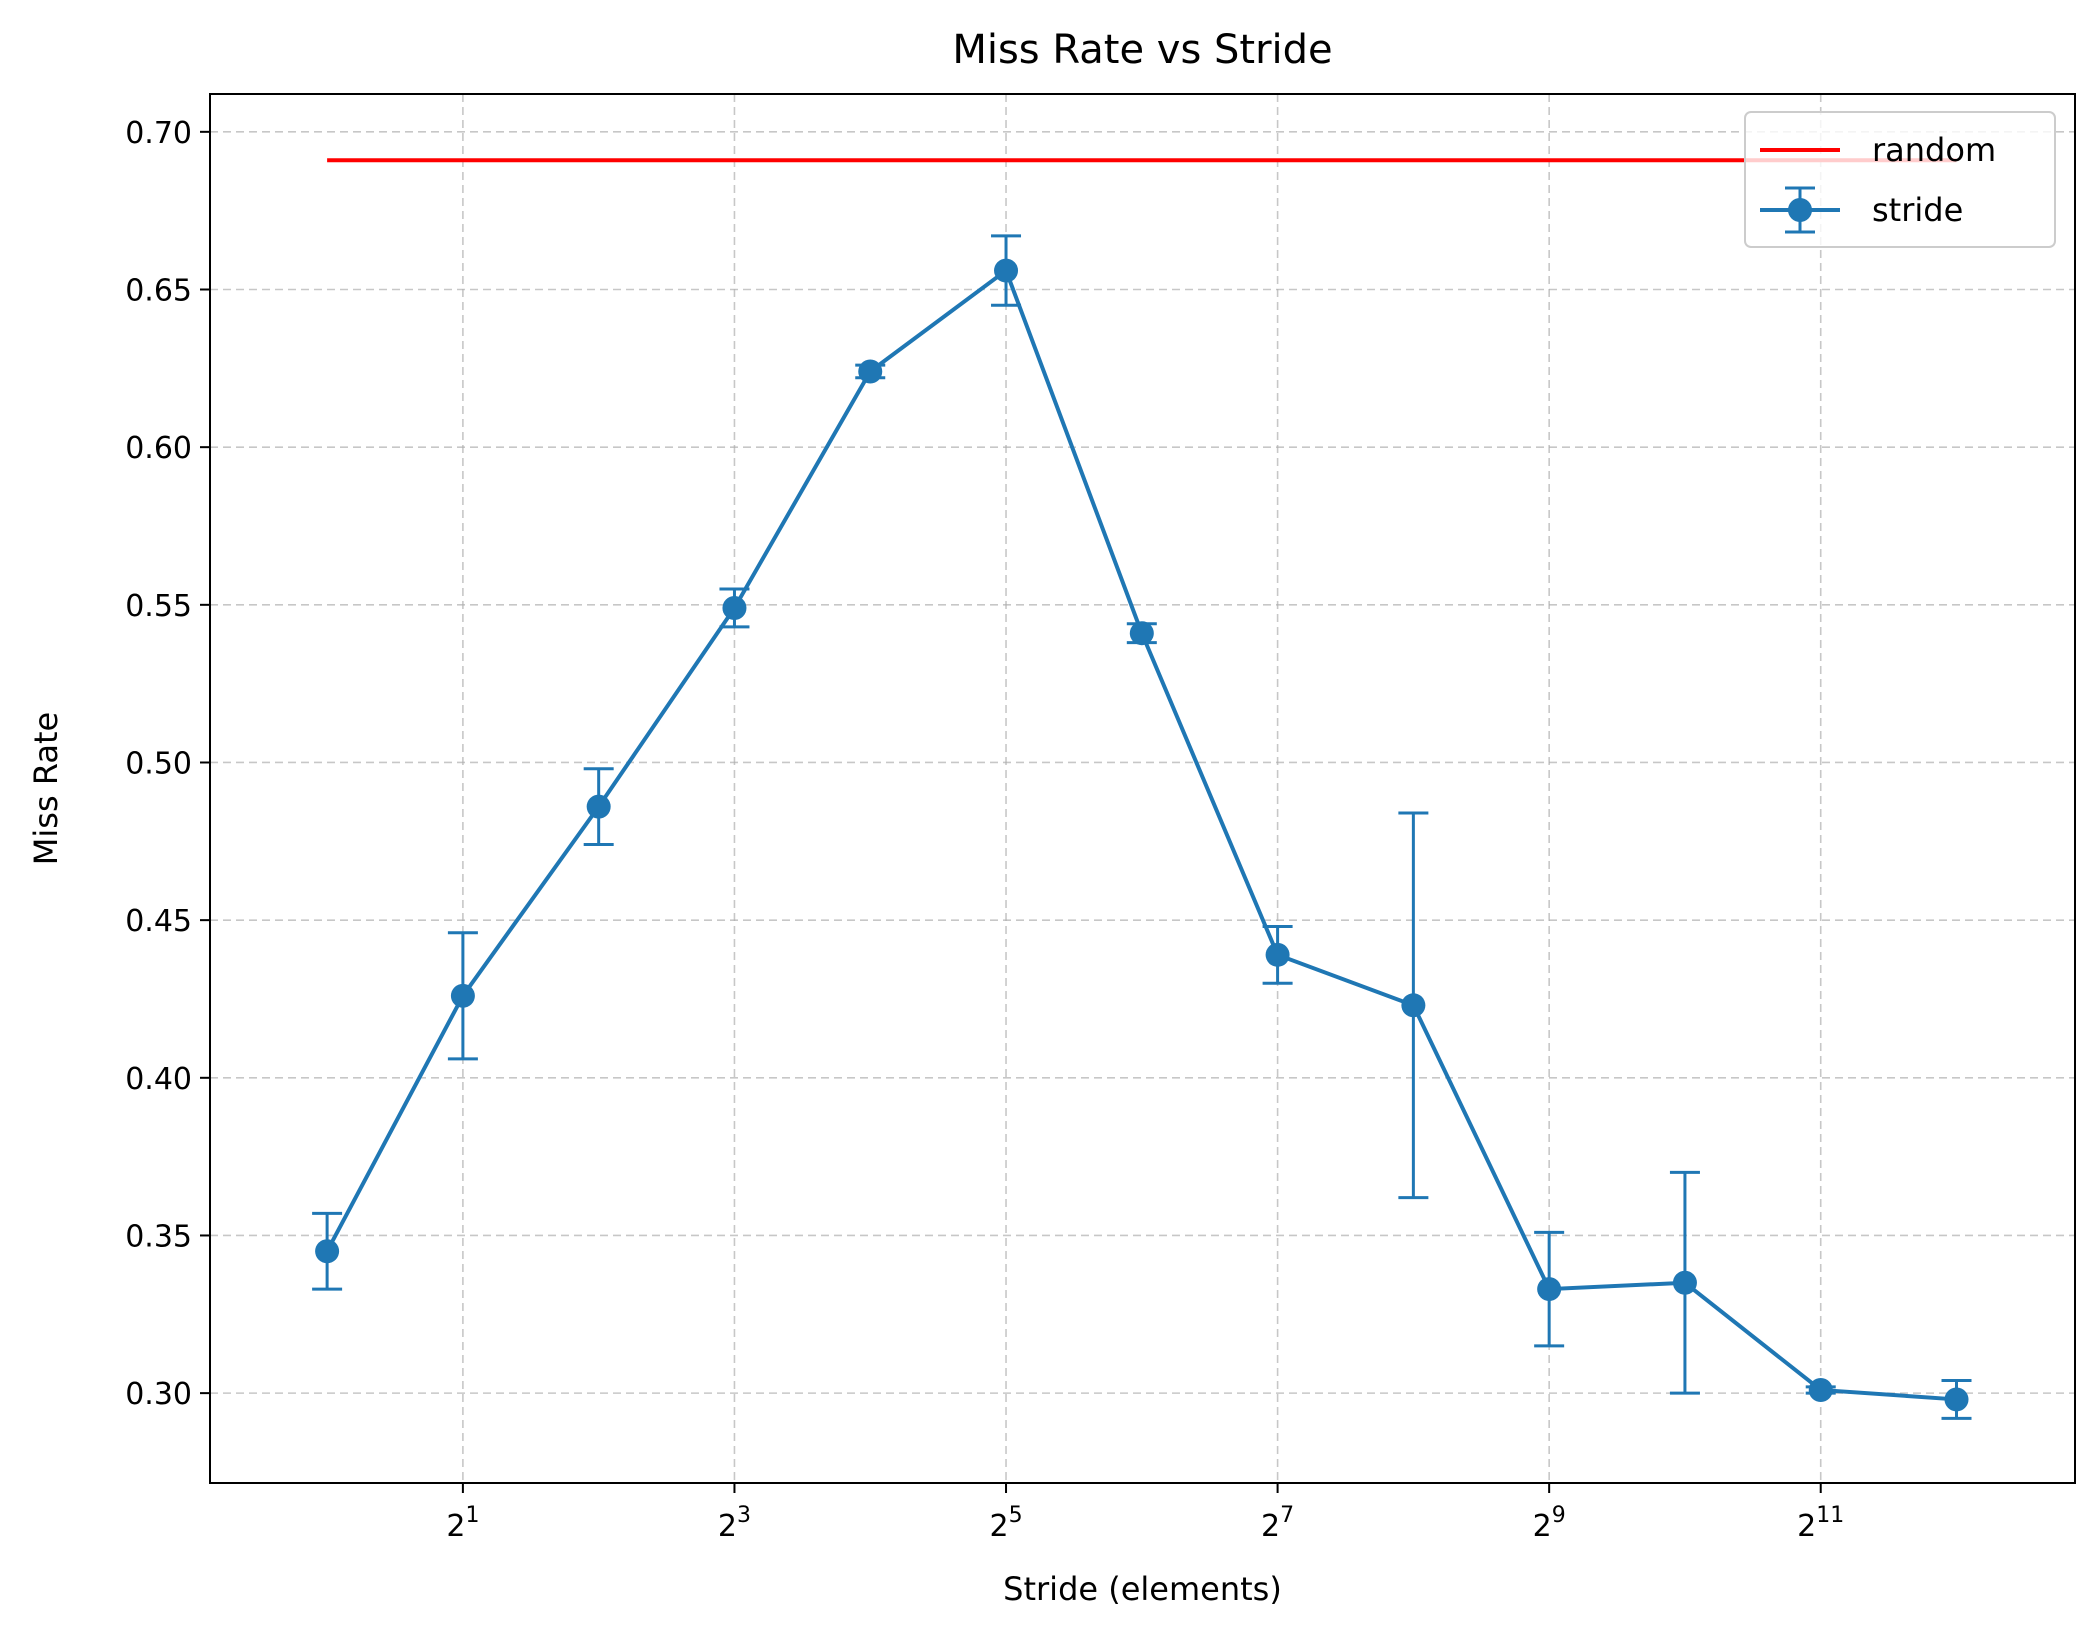 This screenshot has width=2098, height=1635. What do you see at coordinates (1142, 1589) in the screenshot?
I see `x-axis-label: Stride (elements)` at bounding box center [1142, 1589].